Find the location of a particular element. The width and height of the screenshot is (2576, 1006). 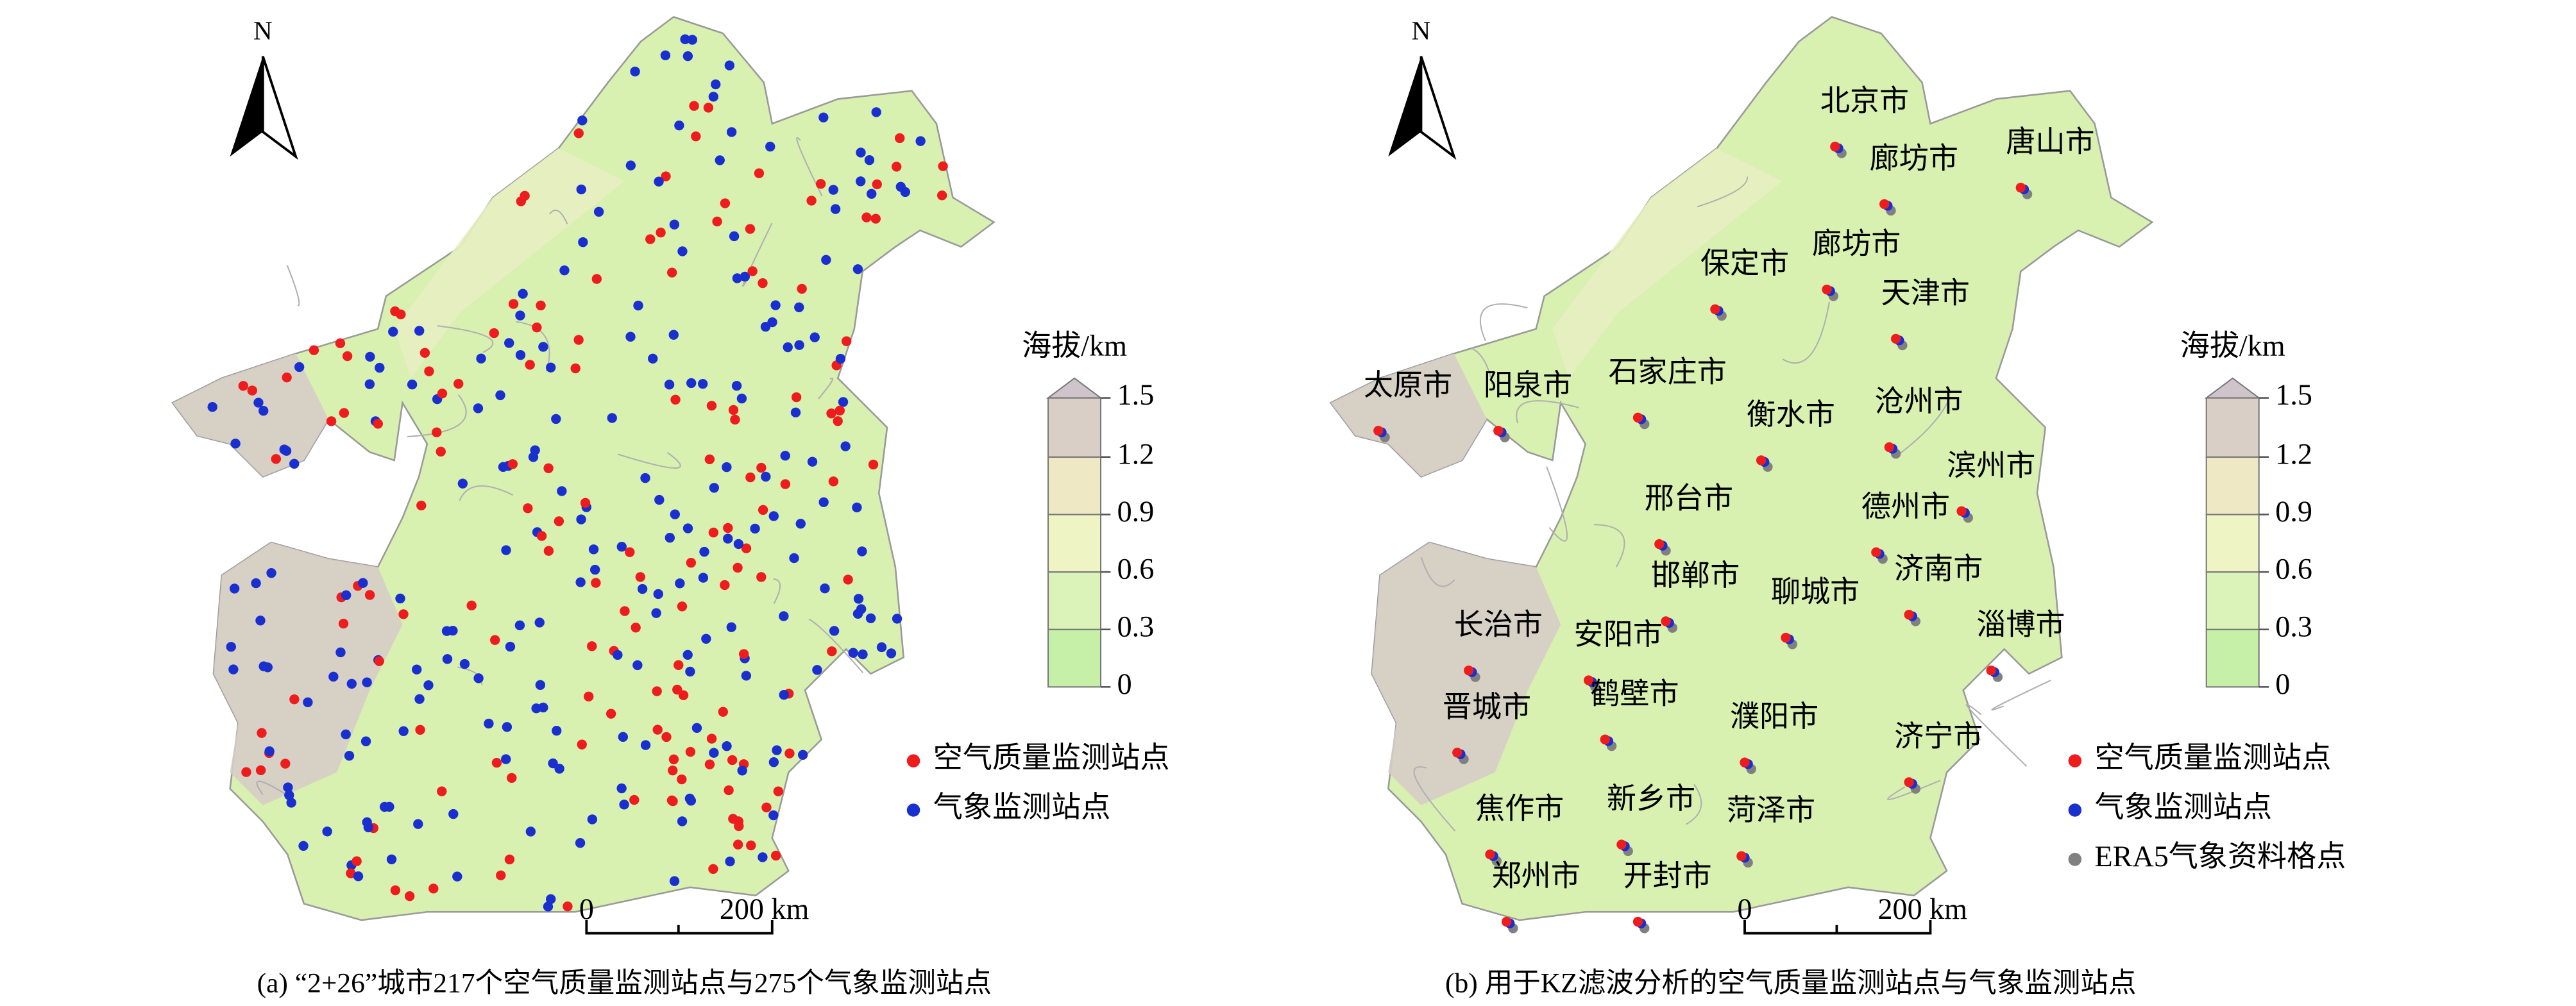

city-label: 沧州市 is located at coordinates (1918, 401).